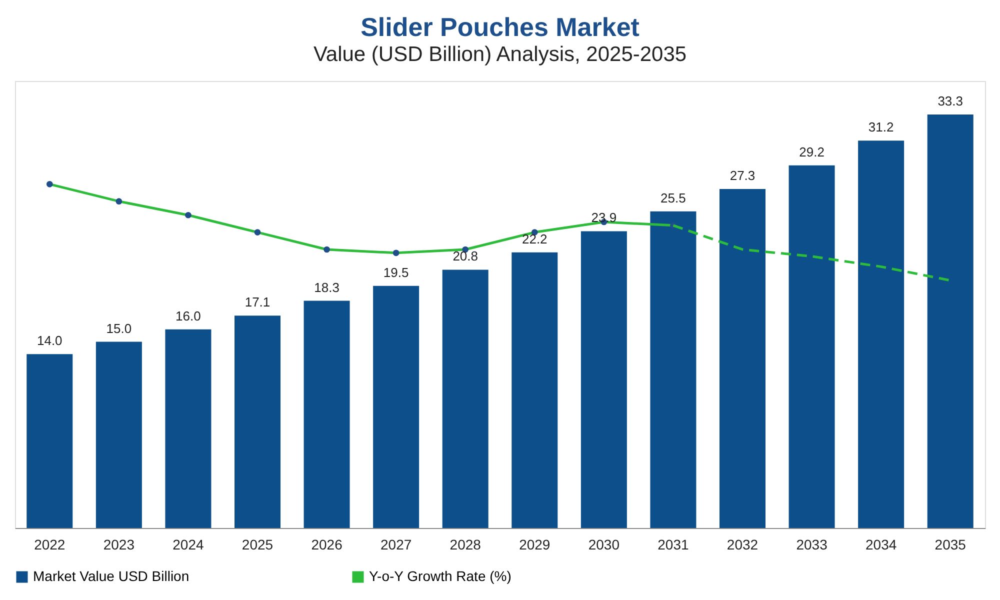  What do you see at coordinates (327, 544) in the screenshot?
I see `x-tick-label: 2026` at bounding box center [327, 544].